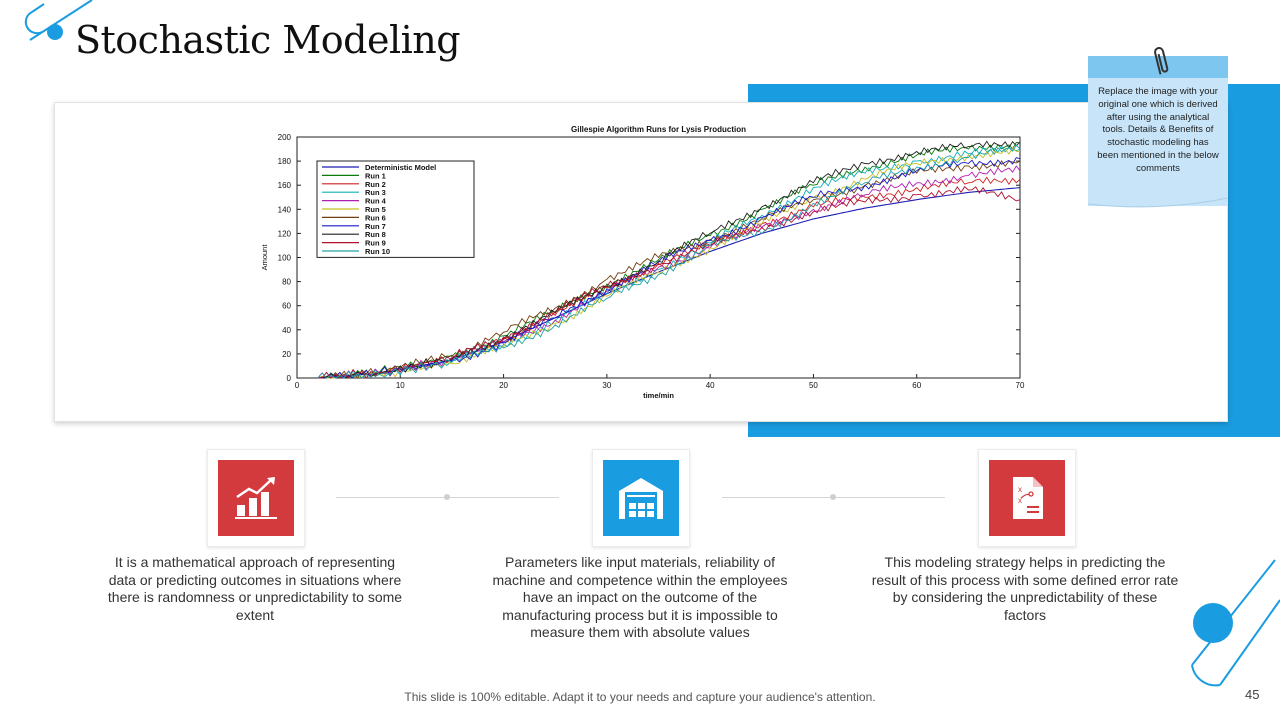 The height and width of the screenshot is (720, 1280). Describe the element at coordinates (286, 282) in the screenshot. I see `y-tick-label: 80` at that location.